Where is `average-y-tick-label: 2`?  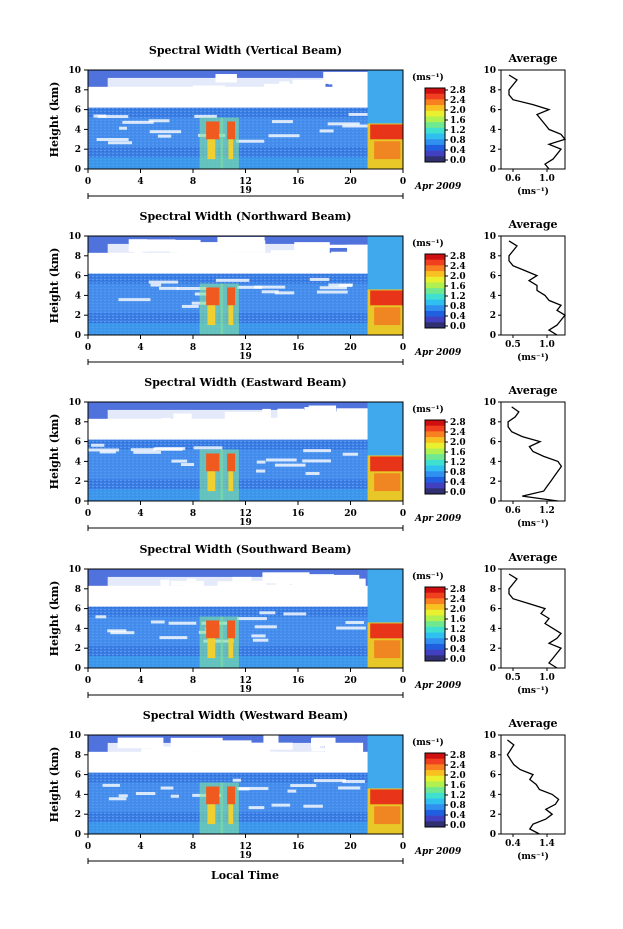 average-y-tick-label: 2 is located at coordinates (493, 482).